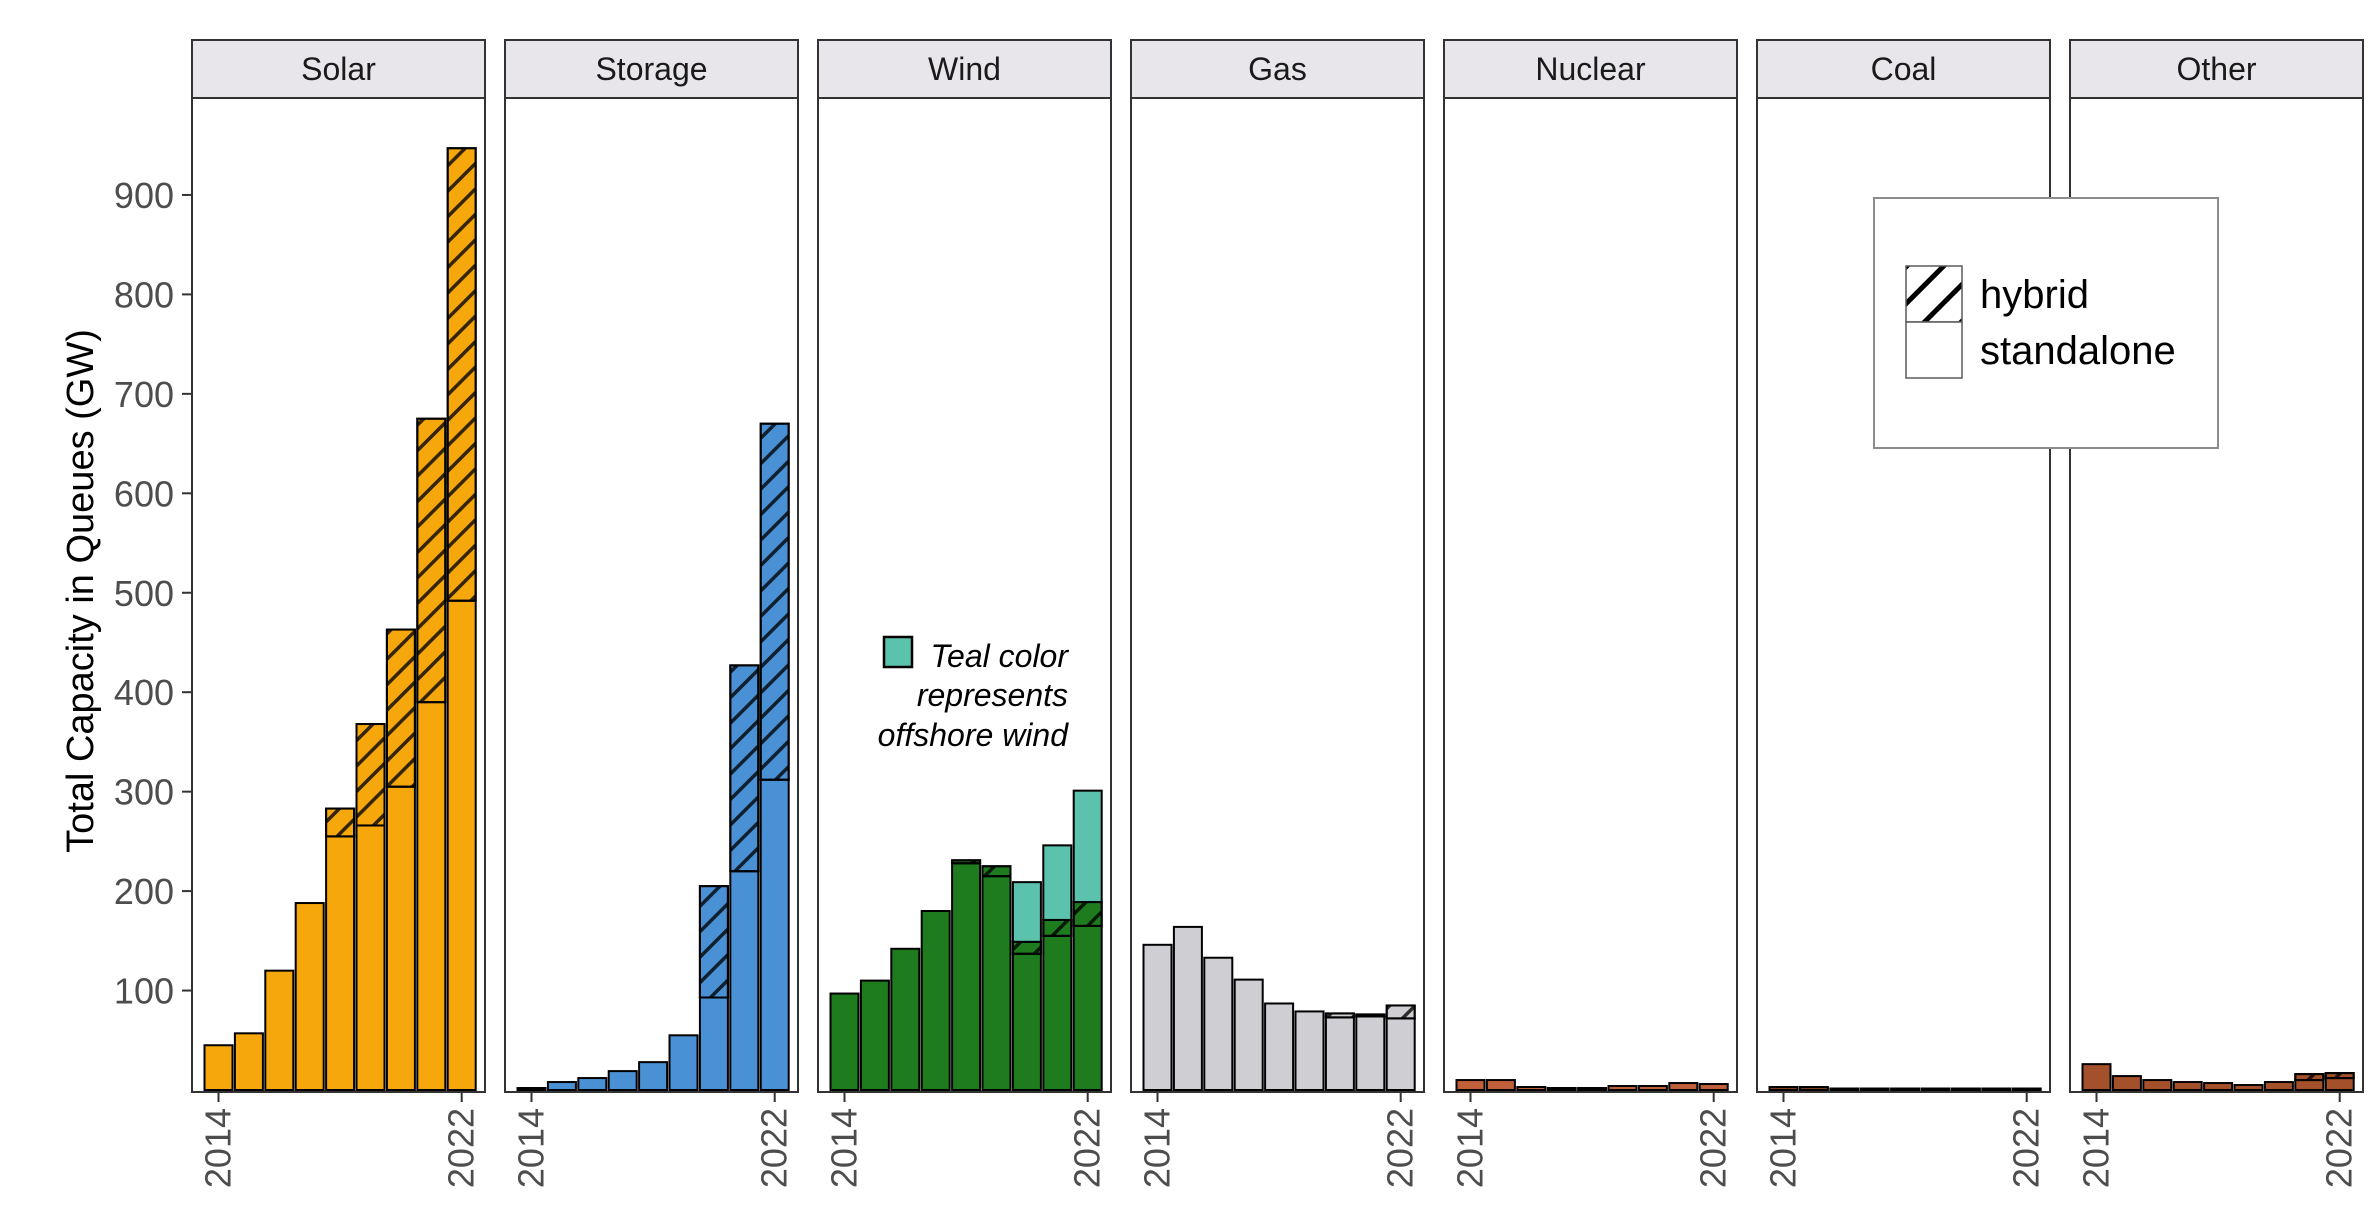 The width and height of the screenshot is (2380, 1222). I want to click on y-tick-label: 400, so click(144, 692).